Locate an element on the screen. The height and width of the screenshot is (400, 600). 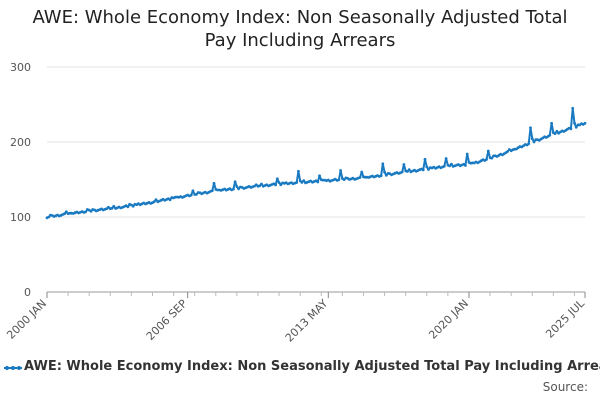
x-tick-label: 2000 JAN is located at coordinates (26, 319).